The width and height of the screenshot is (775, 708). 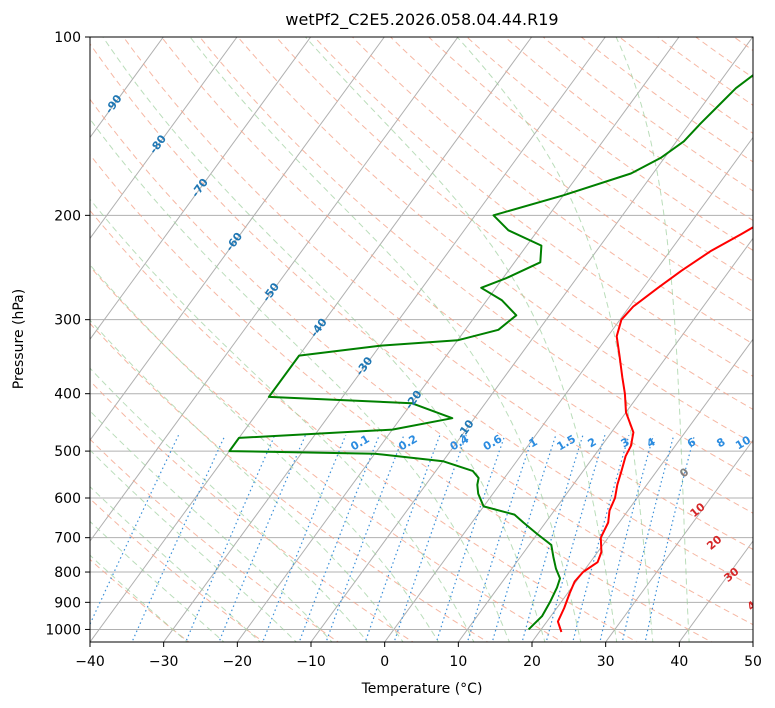 I want to click on y-tick-label: 100, so click(x=67, y=38).